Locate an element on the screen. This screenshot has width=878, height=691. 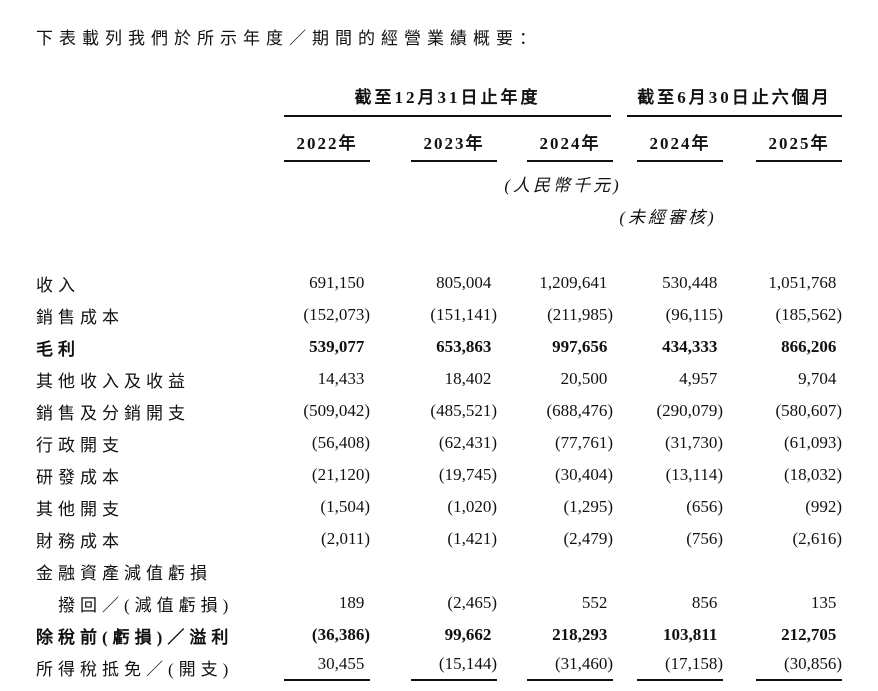
value-cell: (185,562) is located at coordinates (782, 315).